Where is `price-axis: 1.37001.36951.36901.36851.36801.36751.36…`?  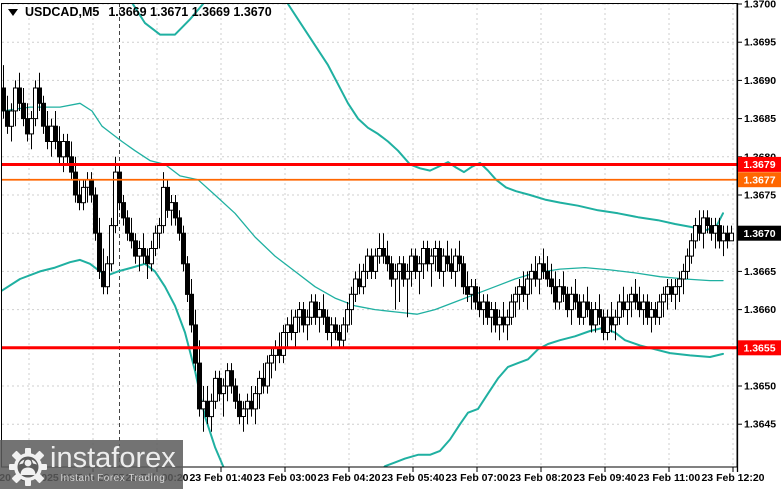
price-axis: 1.37001.36951.36901.36851.36801.36751.36… is located at coordinates (756, 215).